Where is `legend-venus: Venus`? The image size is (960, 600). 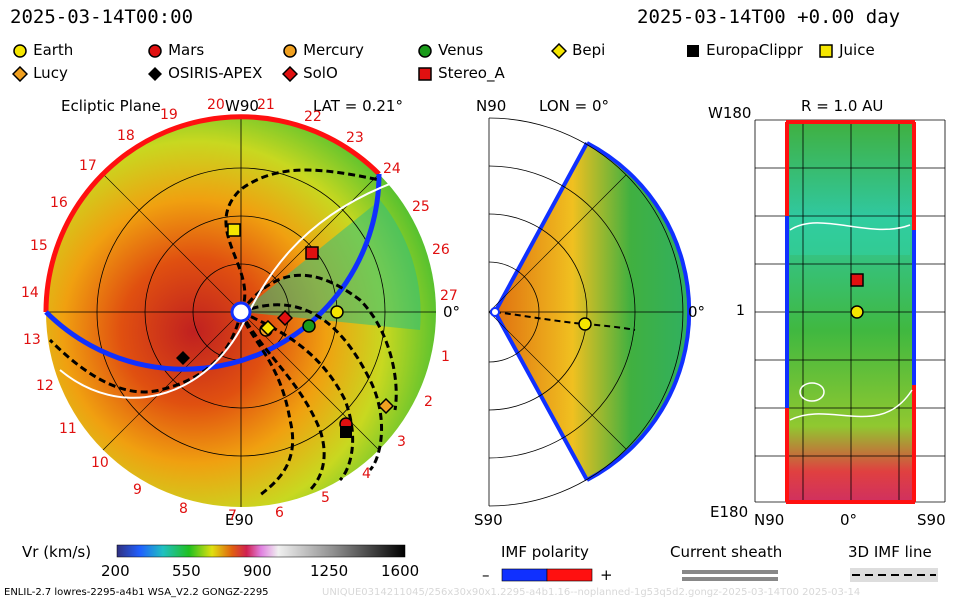 legend-venus: Venus is located at coordinates (450, 49).